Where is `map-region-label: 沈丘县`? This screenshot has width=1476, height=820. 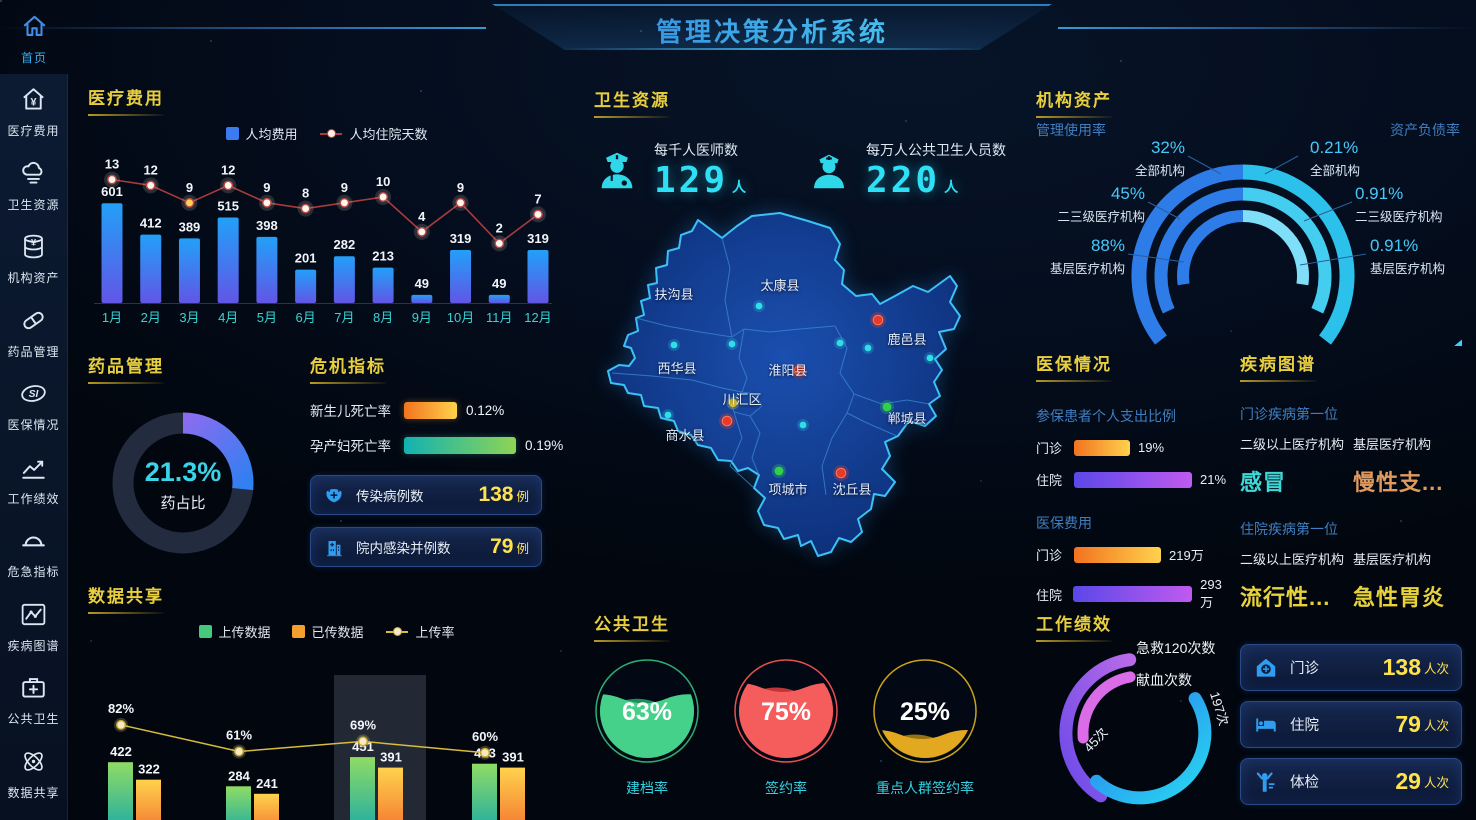
map-region-label: 沈丘县 is located at coordinates (852, 489).